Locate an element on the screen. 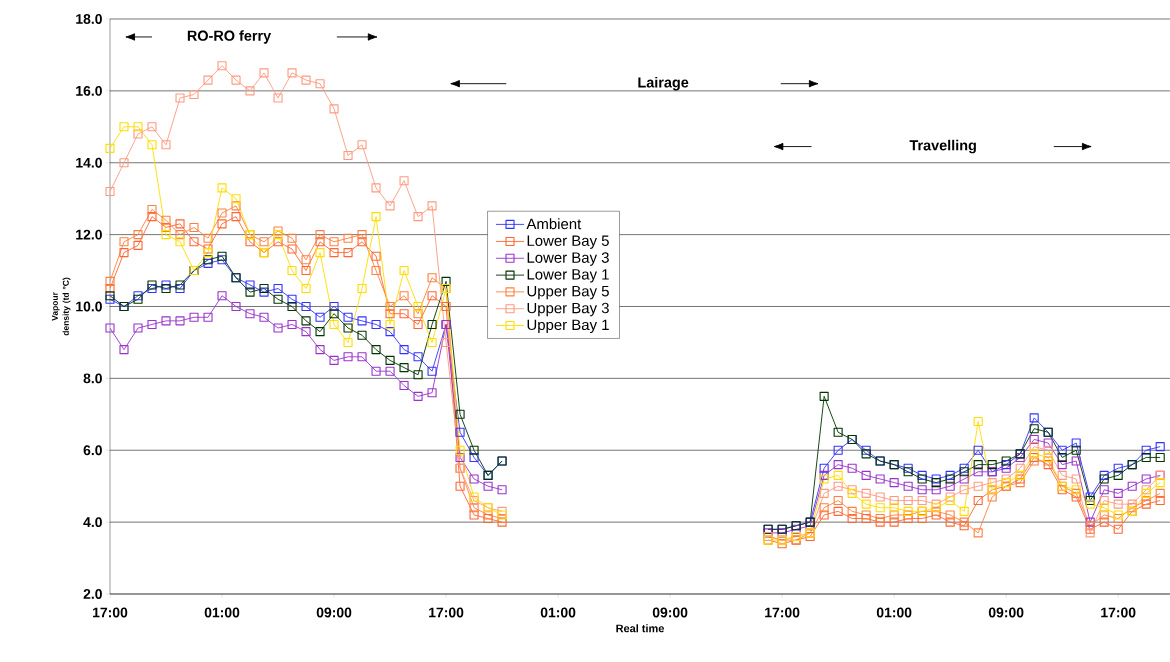  legend-label: Lower Bay 5 is located at coordinates (568, 242).